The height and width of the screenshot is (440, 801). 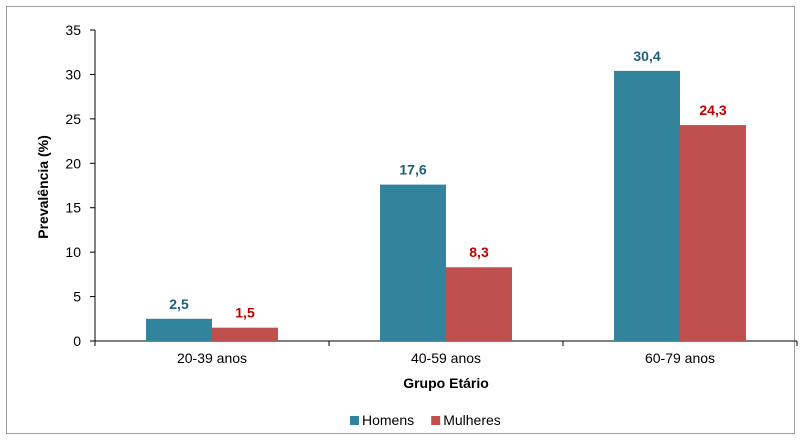 I want to click on y-tick-label: 0, so click(x=77, y=341).